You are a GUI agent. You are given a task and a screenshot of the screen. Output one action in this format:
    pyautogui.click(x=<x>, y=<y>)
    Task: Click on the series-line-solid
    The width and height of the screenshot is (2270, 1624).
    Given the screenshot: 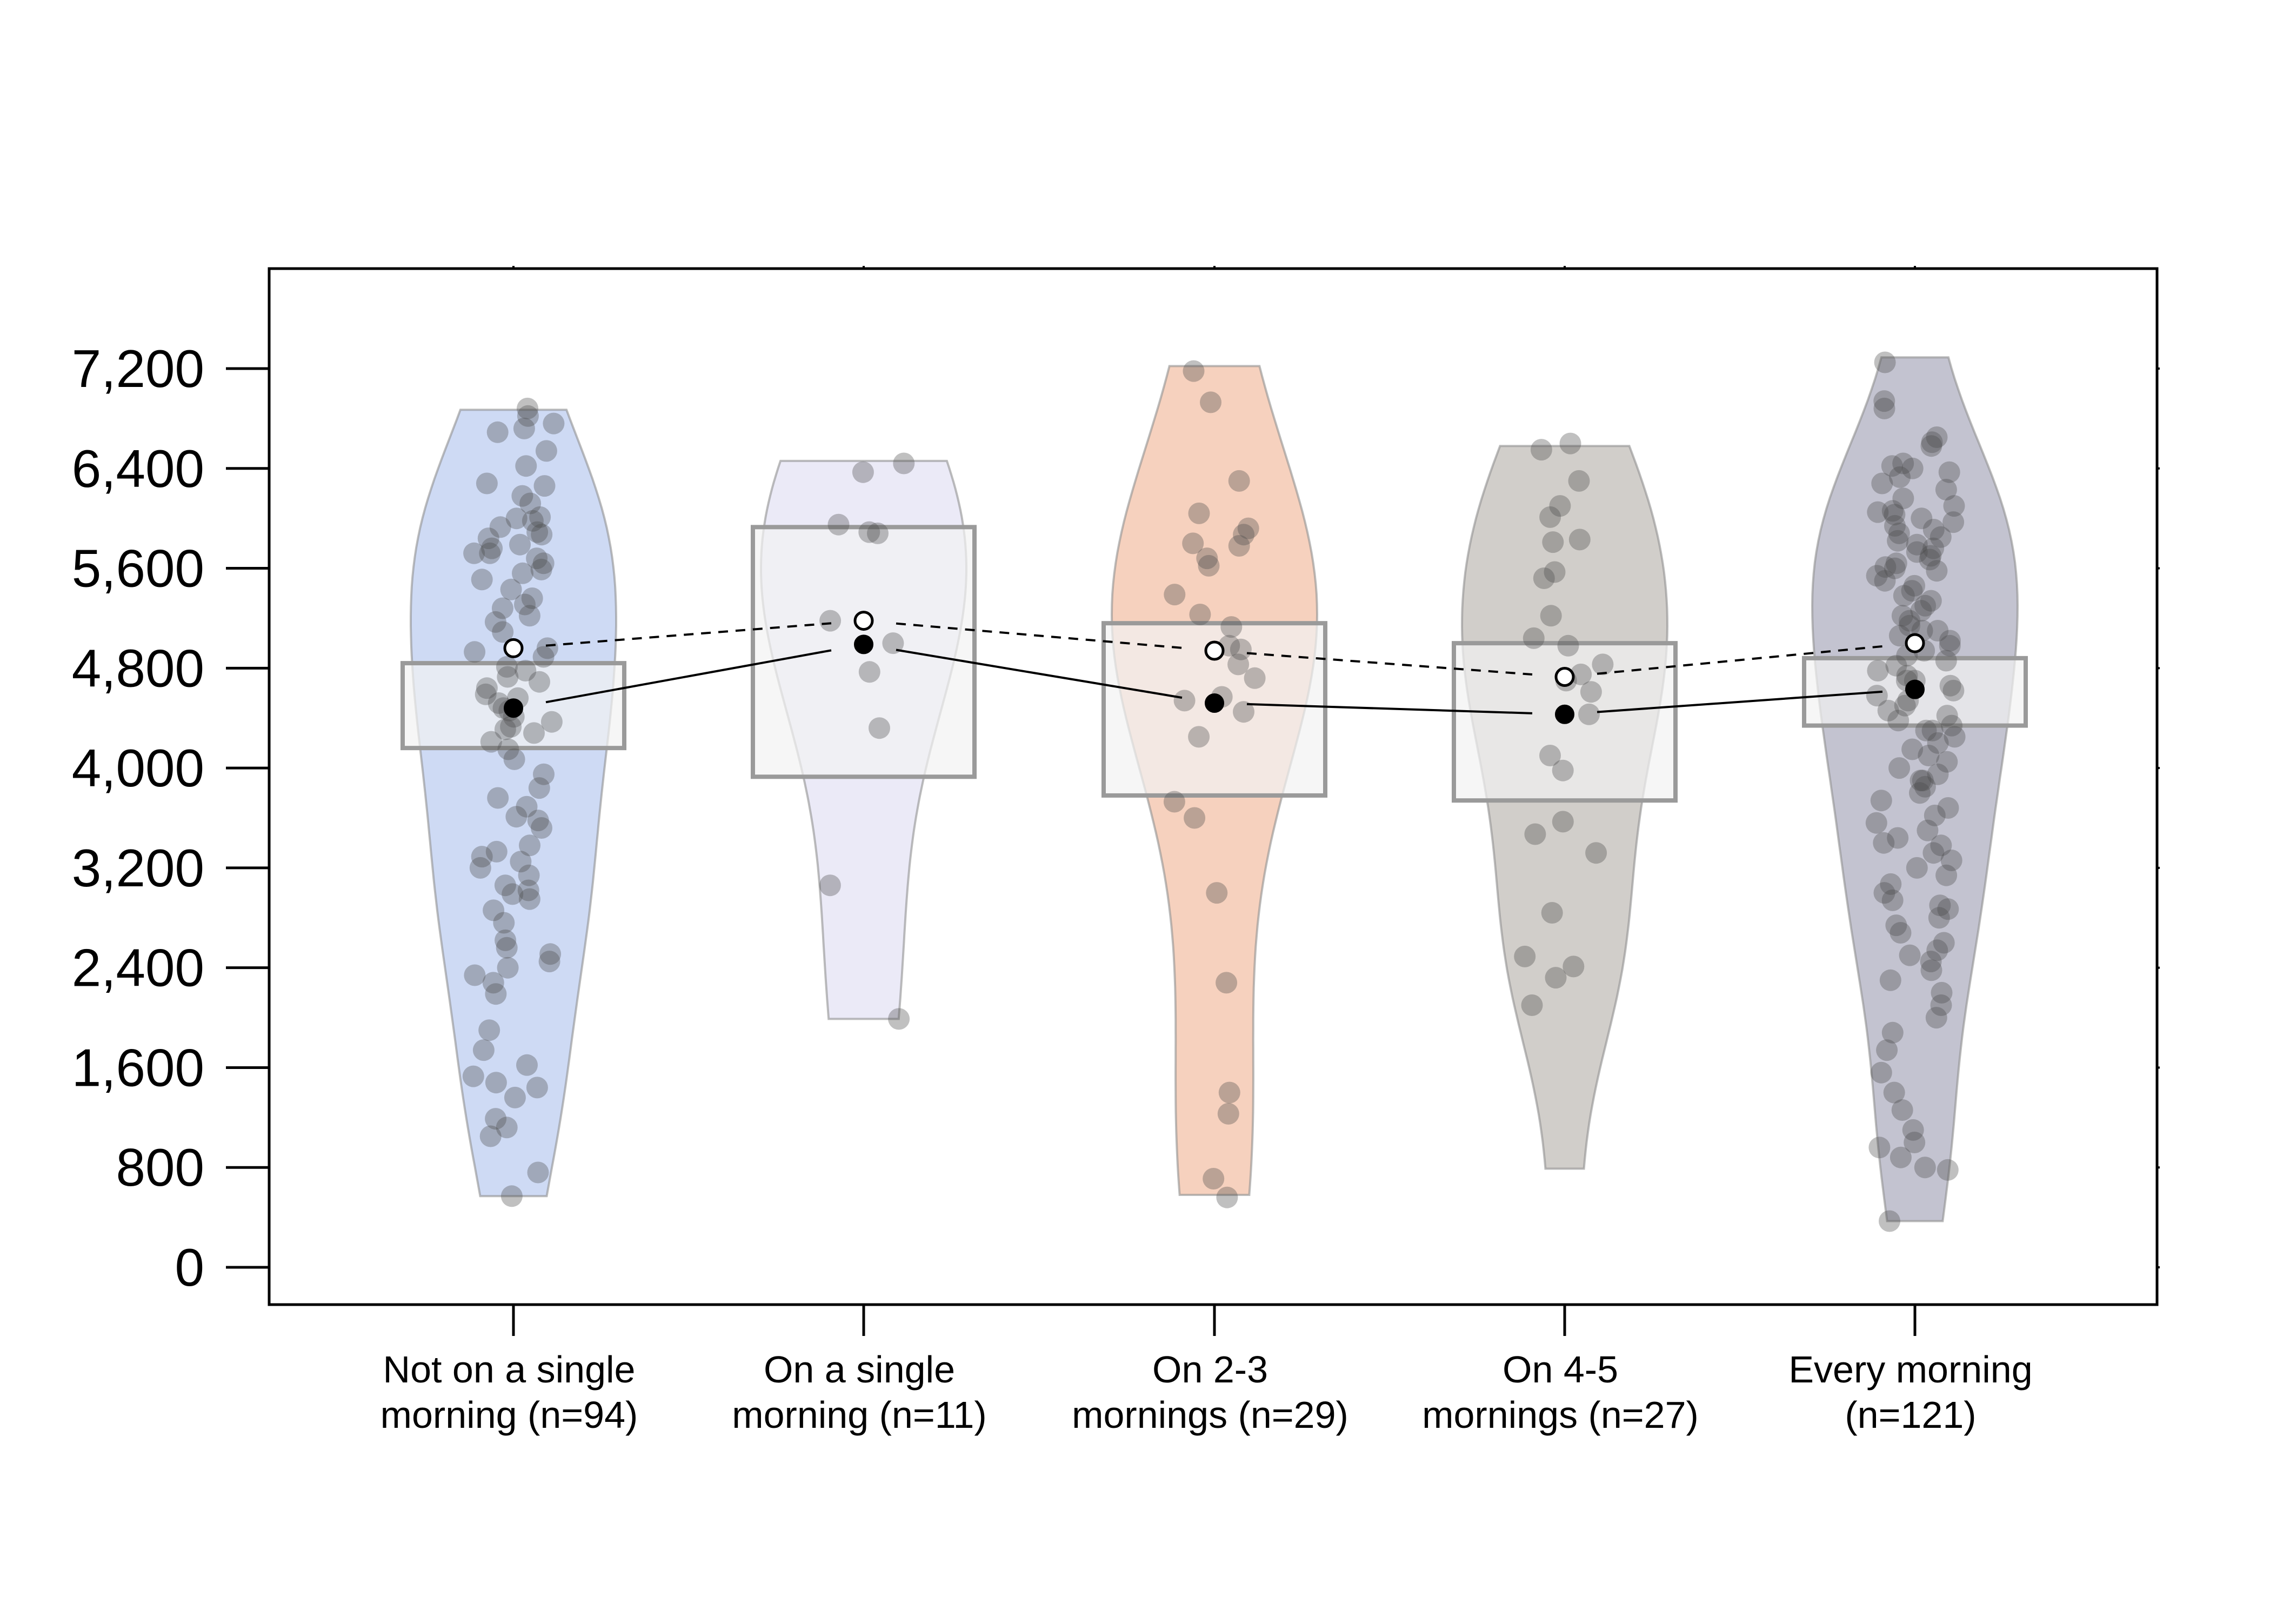 What is the action you would take?
    pyautogui.click(x=1740, y=701)
    